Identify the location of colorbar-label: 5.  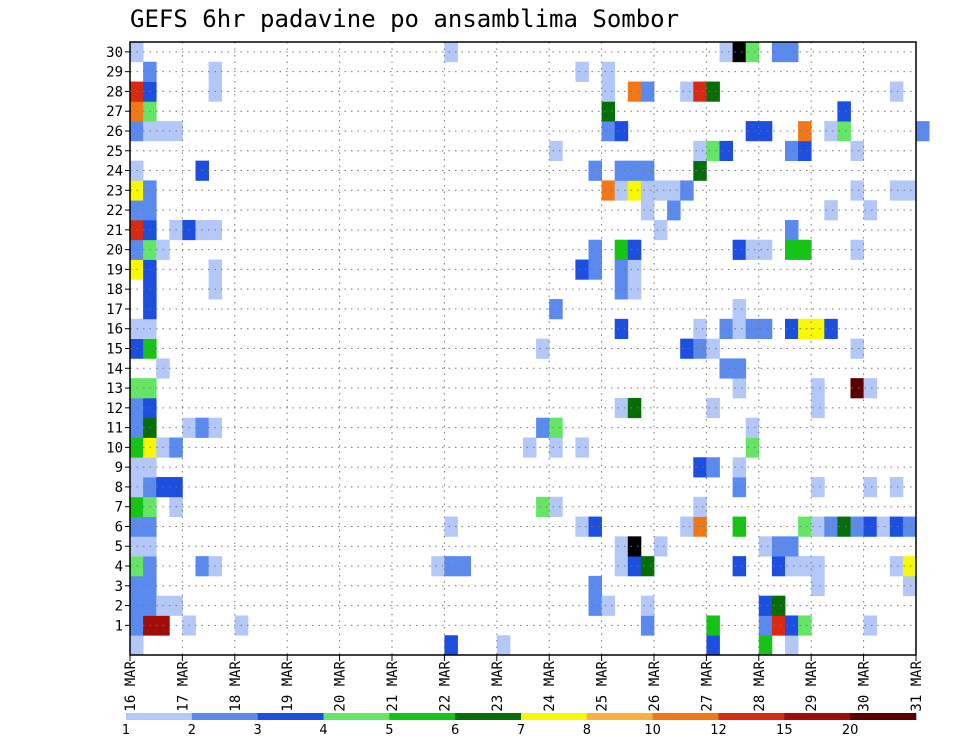
(389, 730).